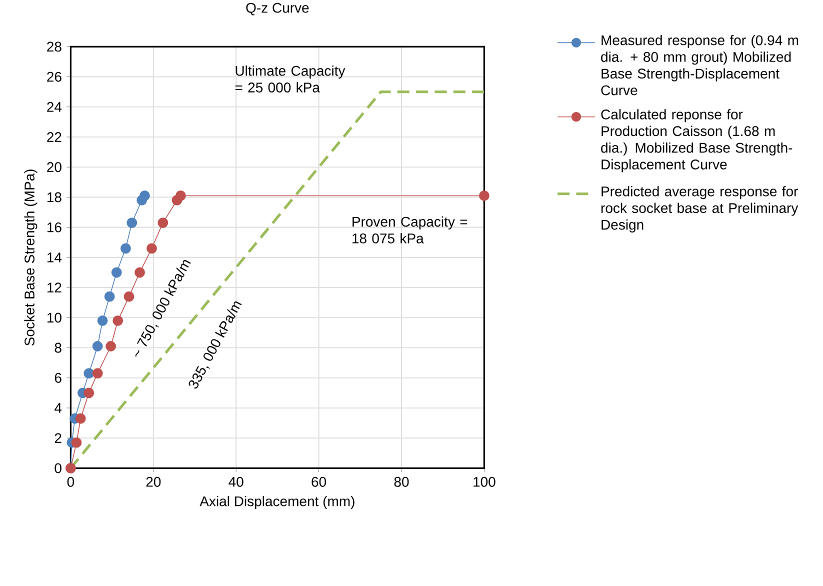 The height and width of the screenshot is (586, 823). I want to click on y-tick-label: 0, so click(58, 468).